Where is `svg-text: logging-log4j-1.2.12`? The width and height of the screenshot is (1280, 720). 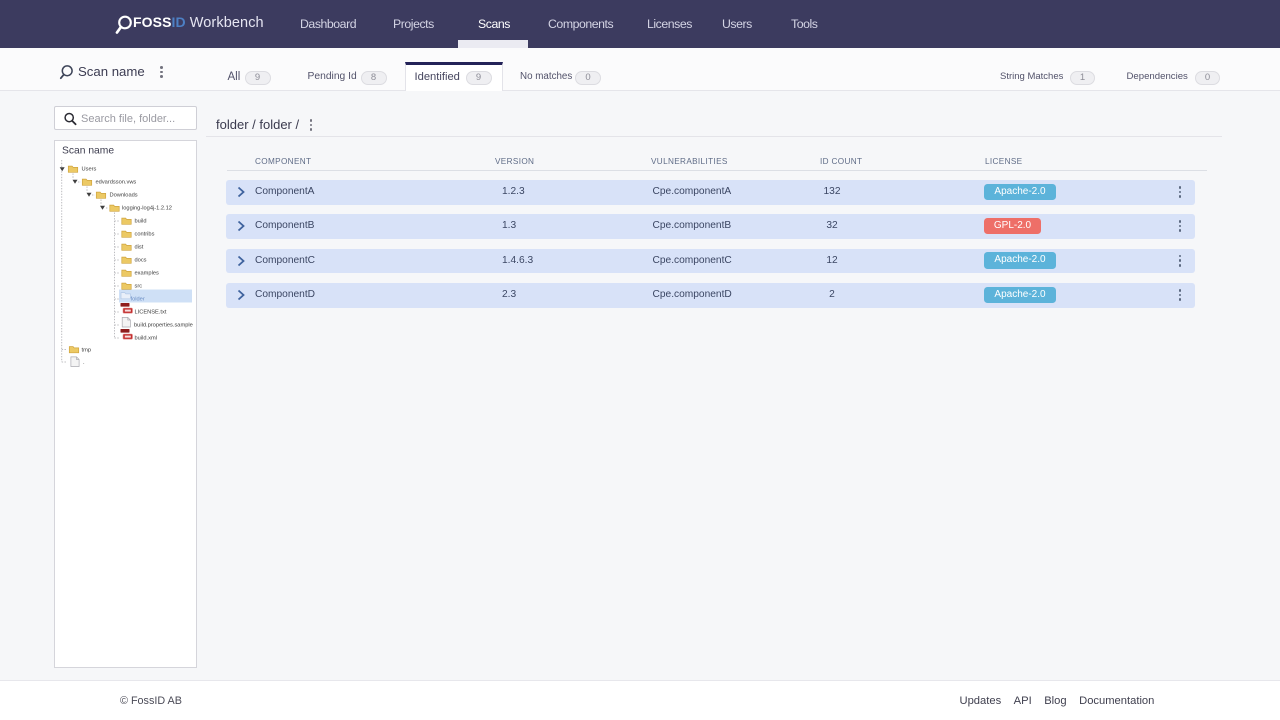 svg-text: logging-log4j-1.2.12 is located at coordinates (147, 209).